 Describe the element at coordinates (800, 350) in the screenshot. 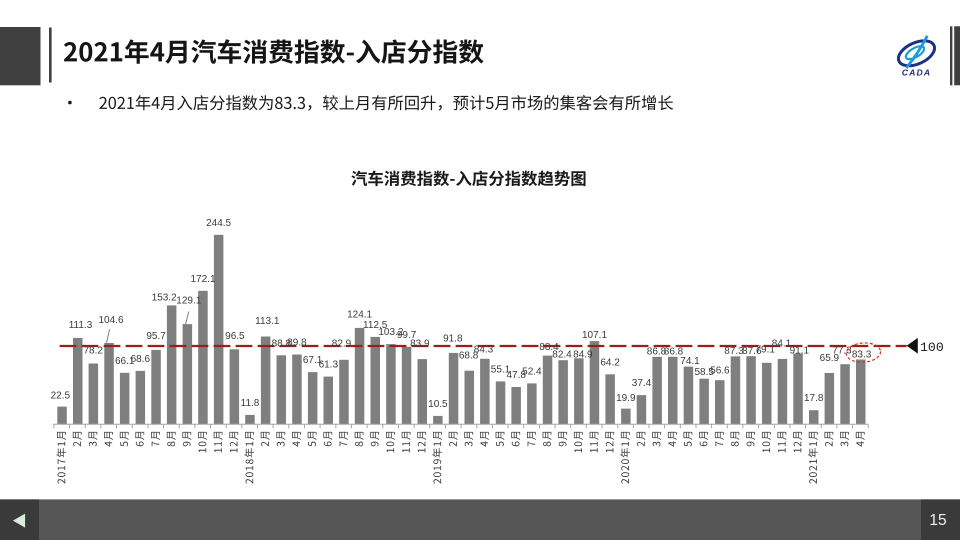

I see `svg-text: 91.1` at that location.